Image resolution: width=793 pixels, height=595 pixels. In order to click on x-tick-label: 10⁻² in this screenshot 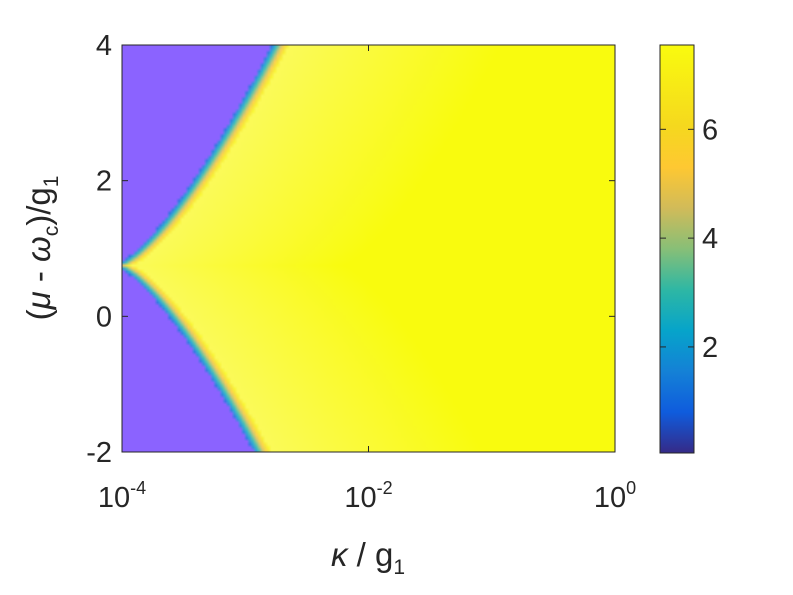, I will do `click(368, 496)`.